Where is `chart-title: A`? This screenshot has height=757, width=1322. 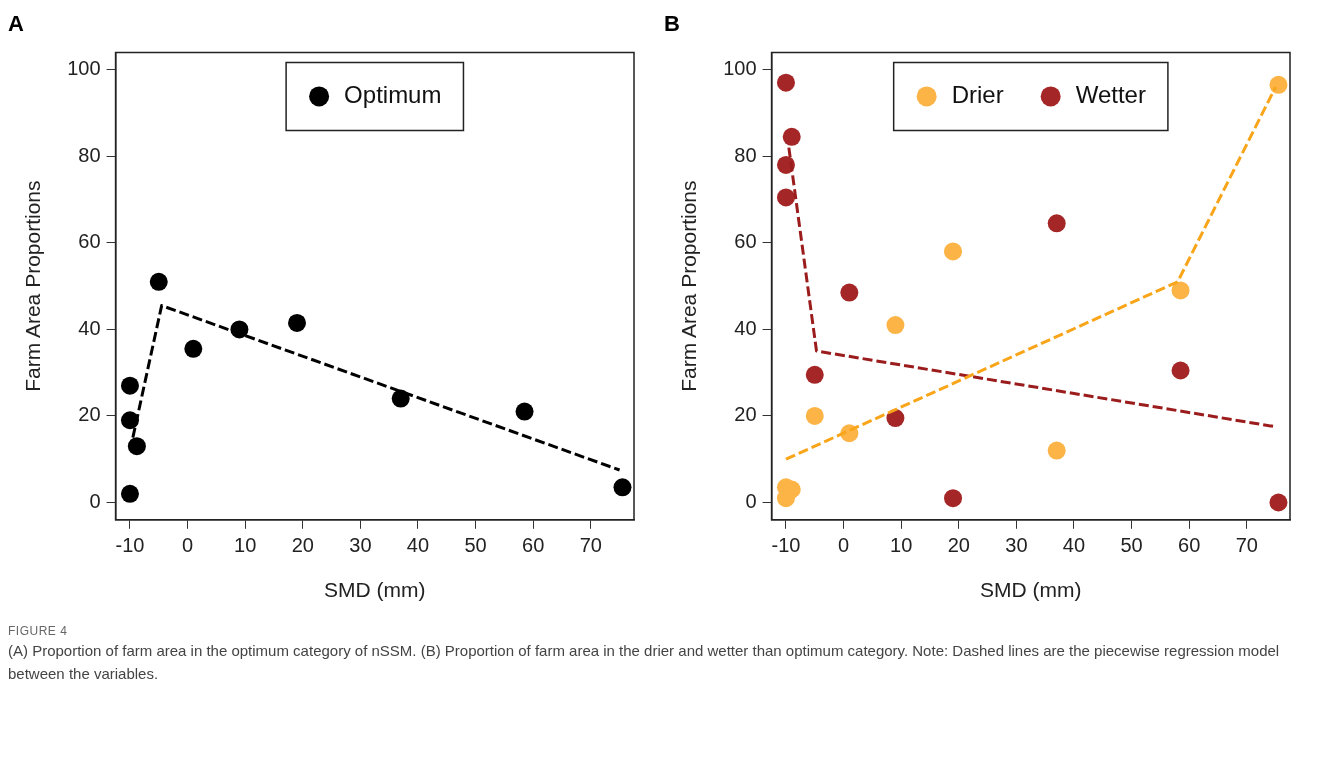
chart-title: A is located at coordinates (16, 24).